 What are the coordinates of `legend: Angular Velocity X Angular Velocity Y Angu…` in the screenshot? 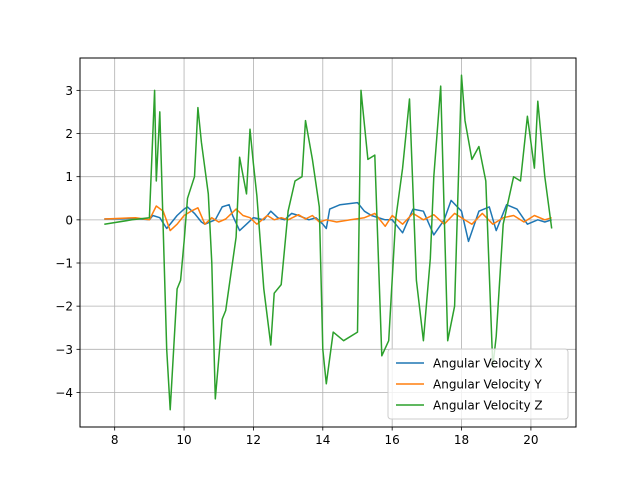 It's located at (478, 384).